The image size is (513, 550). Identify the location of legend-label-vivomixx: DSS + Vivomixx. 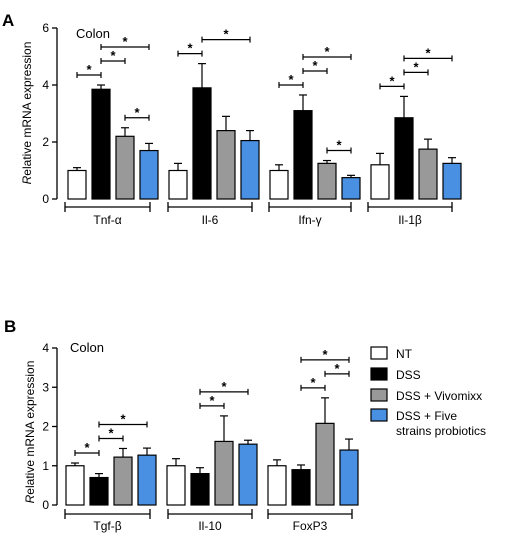
(439, 396).